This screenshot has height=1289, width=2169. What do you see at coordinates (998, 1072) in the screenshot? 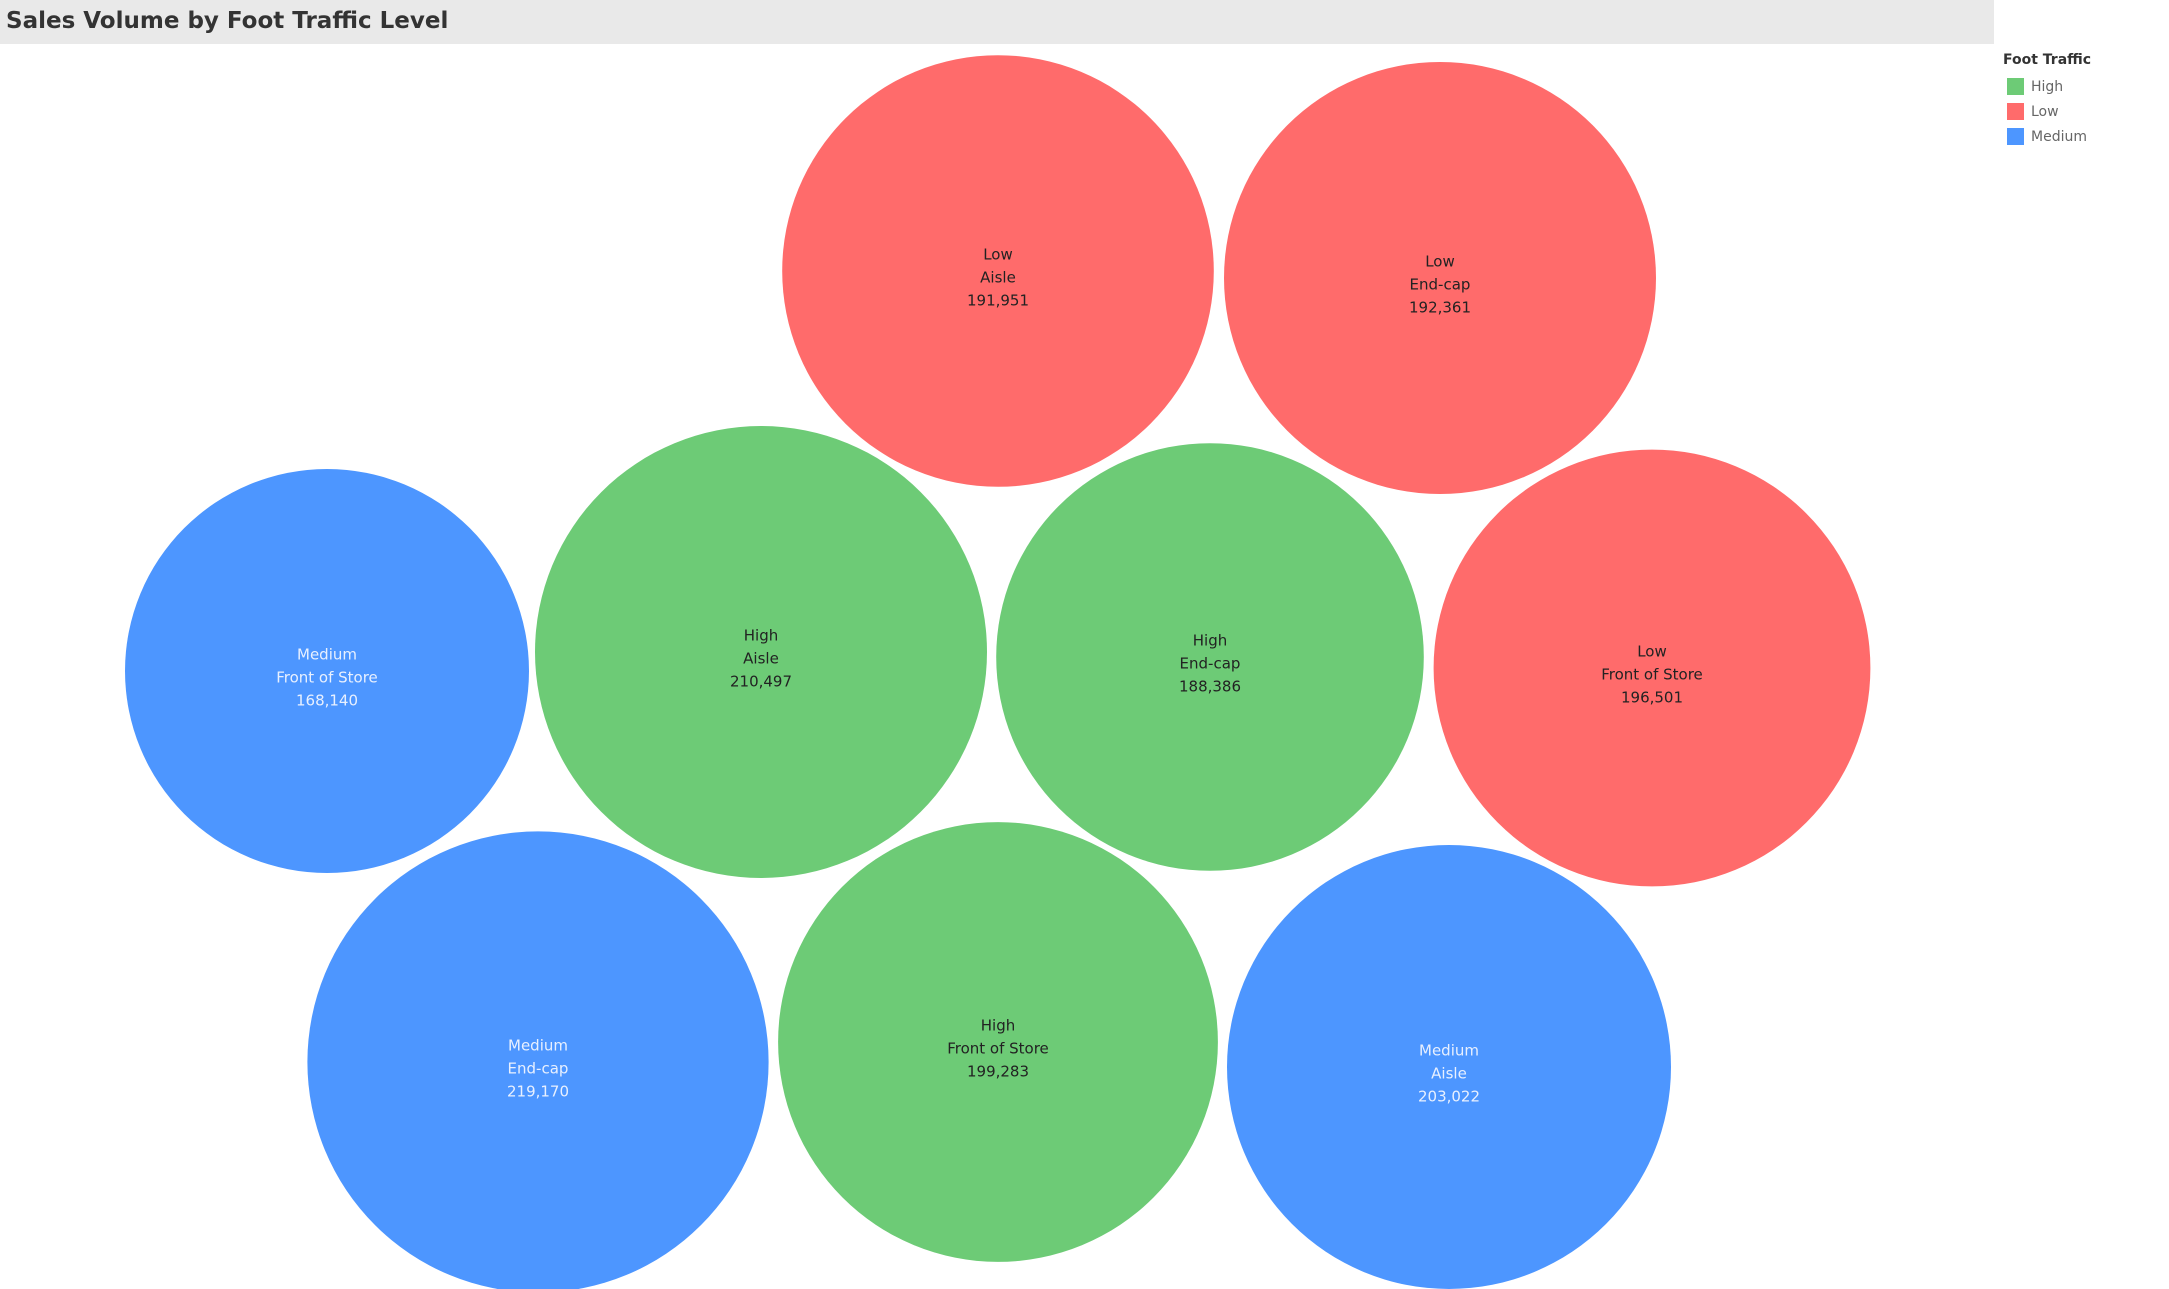
I see `bubble-value-label: 199,283` at bounding box center [998, 1072].